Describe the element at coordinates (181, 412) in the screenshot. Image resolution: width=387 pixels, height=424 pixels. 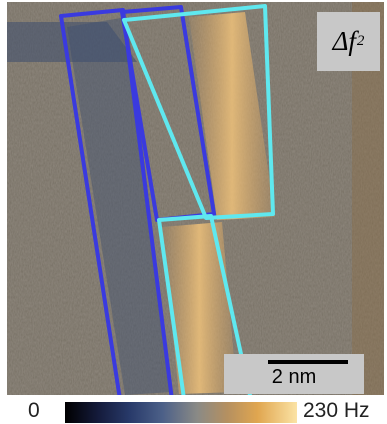
I see `colorbar` at that location.